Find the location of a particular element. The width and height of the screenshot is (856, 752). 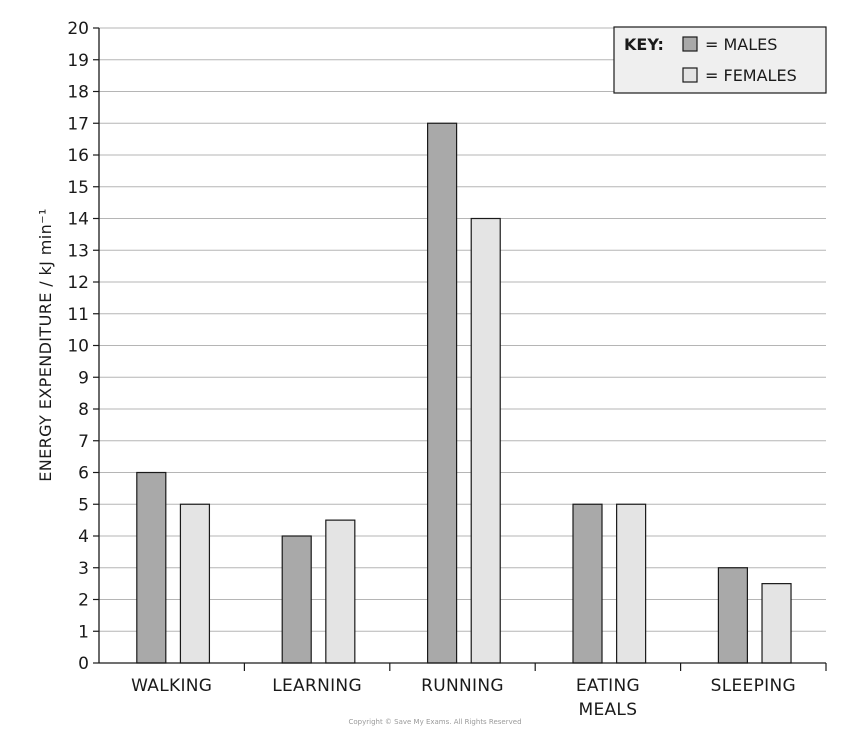

y-tick-label: 12 is located at coordinates (78, 283).